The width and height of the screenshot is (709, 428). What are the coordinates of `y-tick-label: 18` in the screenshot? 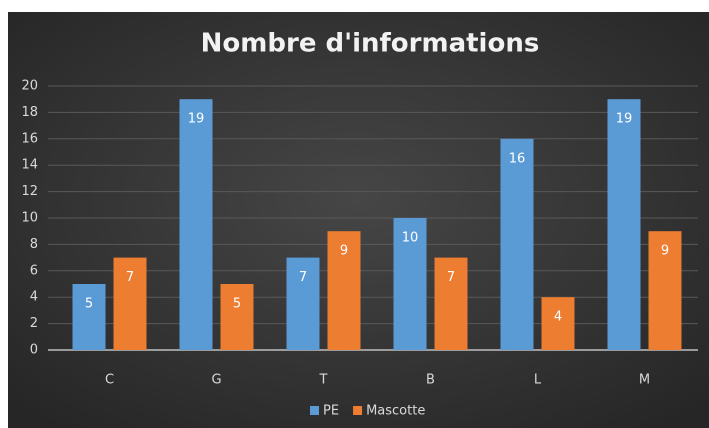 It's located at (29, 112).